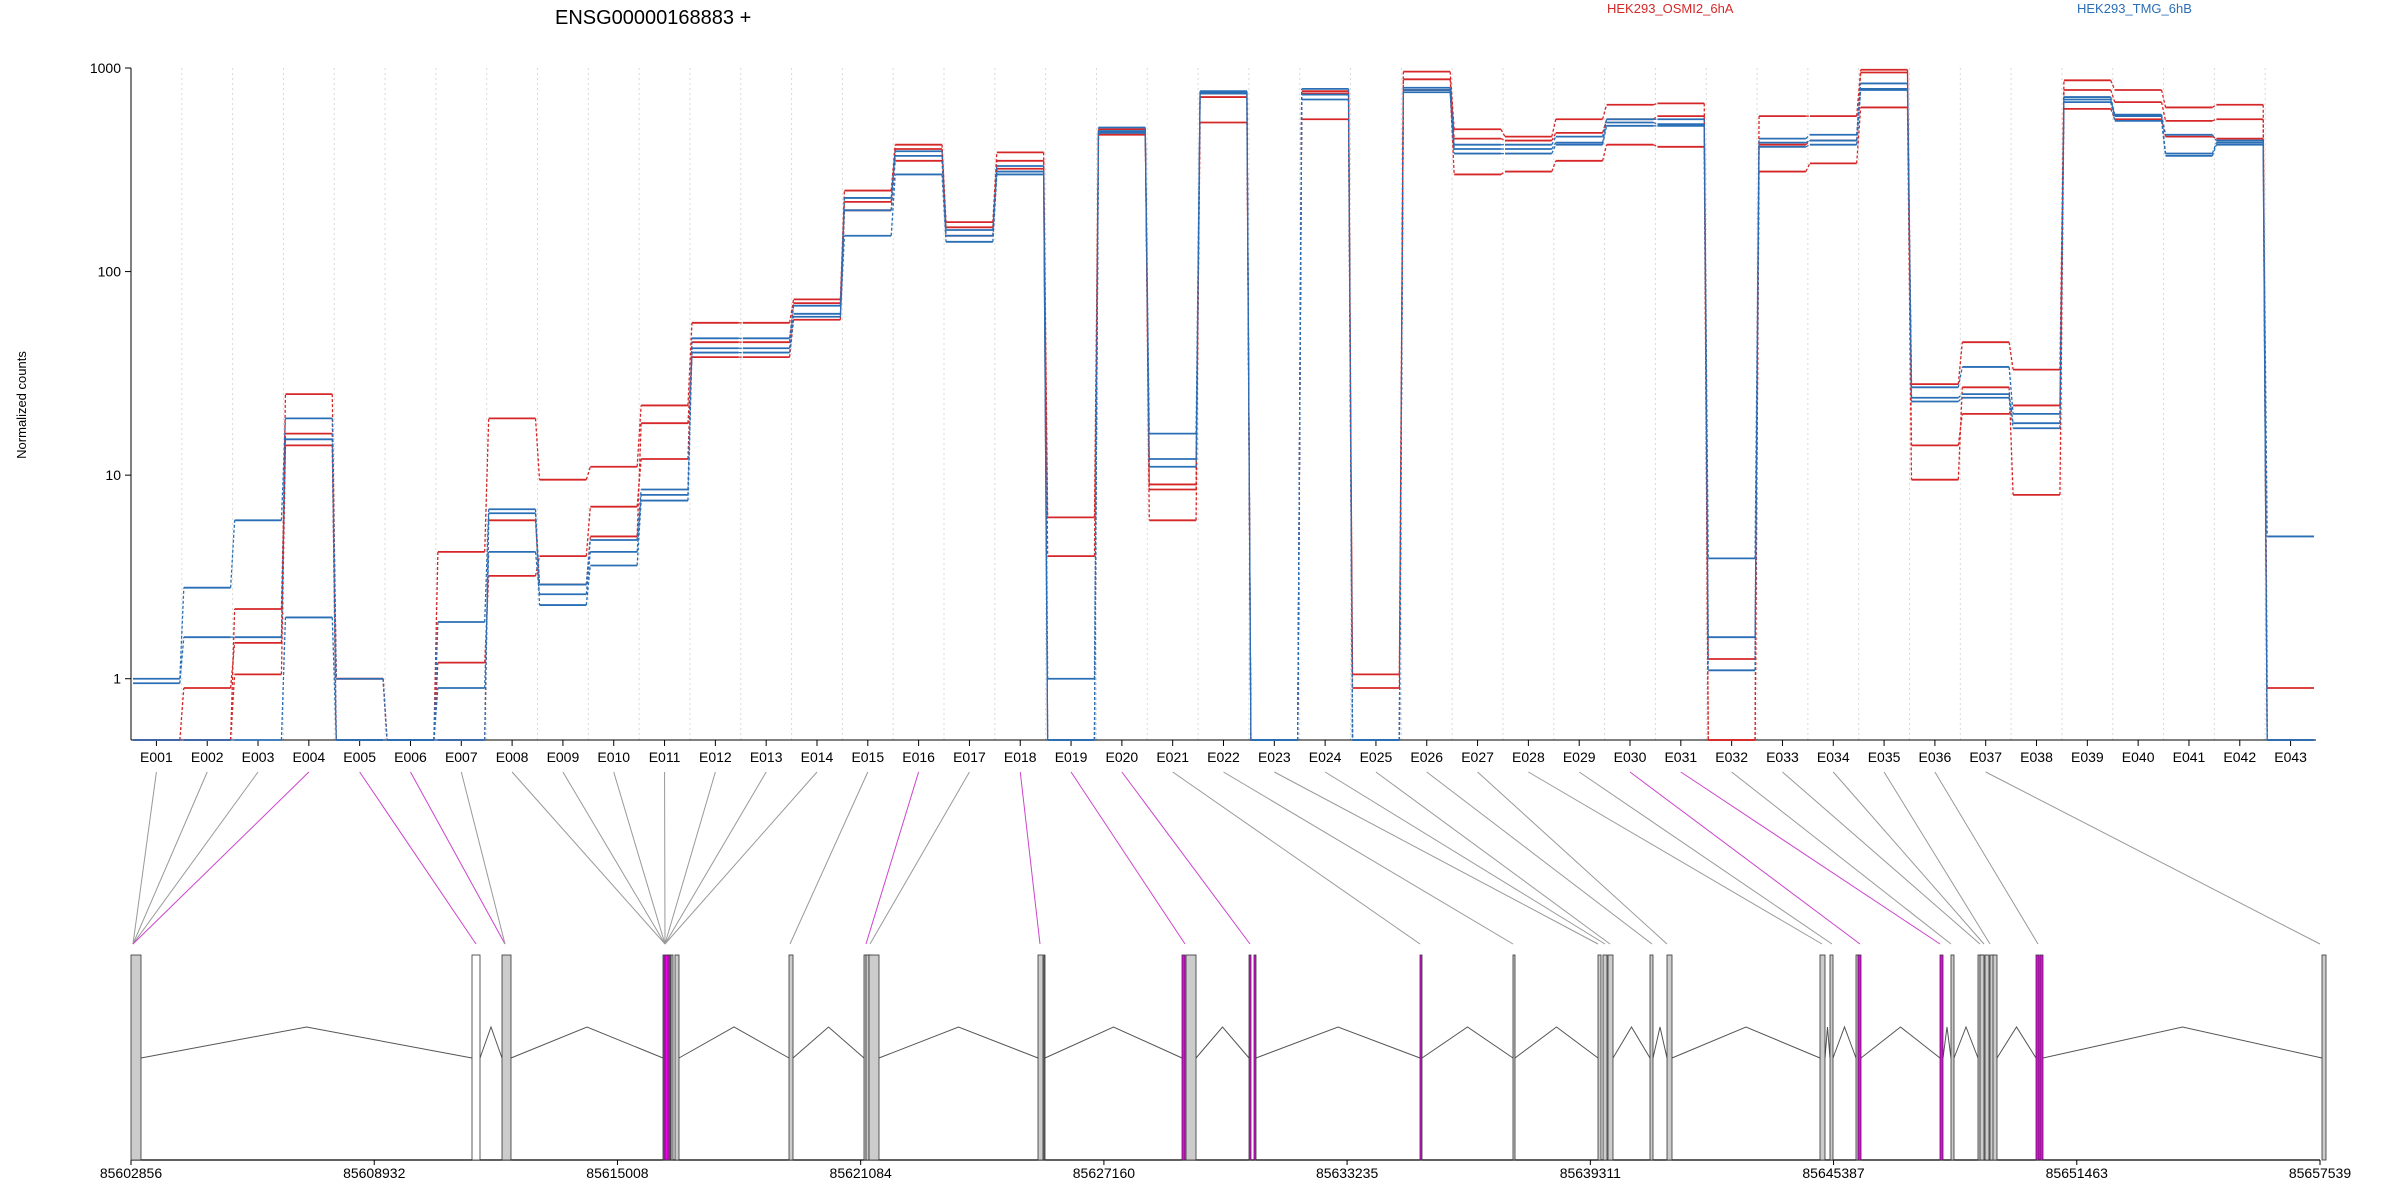 This screenshot has width=2400, height=1200. I want to click on x-tick-label: E028, so click(1528, 757).